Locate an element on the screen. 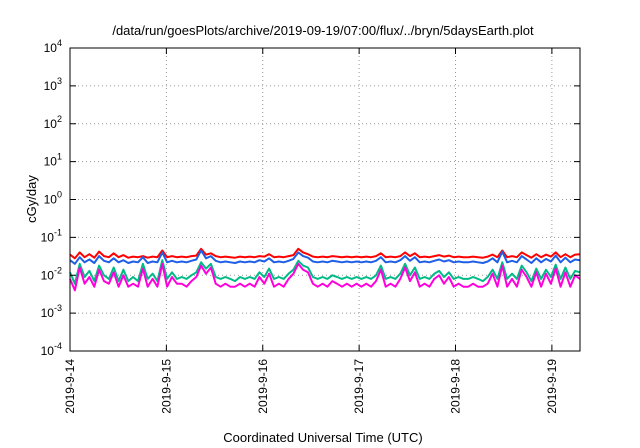 The image size is (640, 448). y-tick-label: 10⁻¹ is located at coordinates (51, 235).